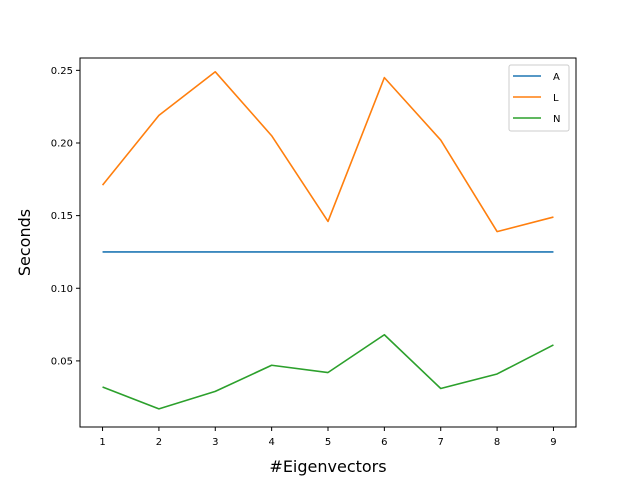 Image resolution: width=640 pixels, height=480 pixels. Describe the element at coordinates (328, 371) in the screenshot. I see `series-line-n` at that location.